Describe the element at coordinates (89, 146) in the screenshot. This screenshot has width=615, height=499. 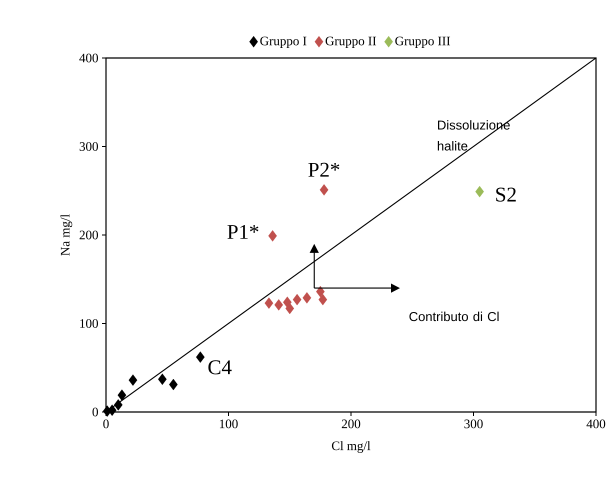
I see `y-tick-label: 300` at that location.